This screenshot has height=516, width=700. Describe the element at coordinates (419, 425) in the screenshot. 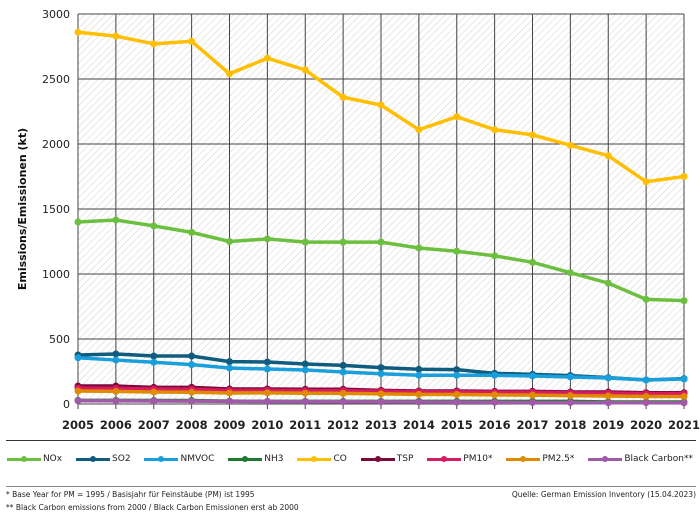

I see `x-tick-label: 2014` at that location.